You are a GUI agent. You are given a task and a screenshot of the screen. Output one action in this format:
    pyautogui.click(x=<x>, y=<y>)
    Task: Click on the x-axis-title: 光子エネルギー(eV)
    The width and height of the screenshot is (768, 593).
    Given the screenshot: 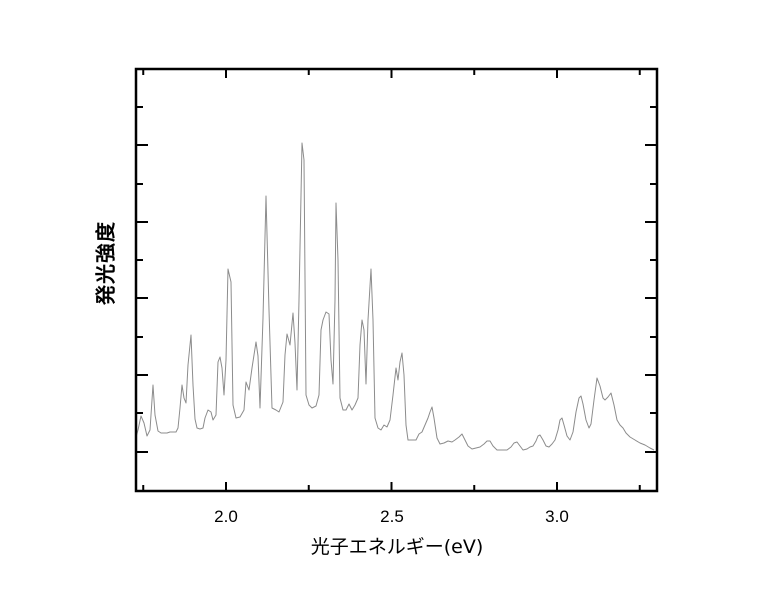 What is the action you would take?
    pyautogui.click(x=397, y=547)
    